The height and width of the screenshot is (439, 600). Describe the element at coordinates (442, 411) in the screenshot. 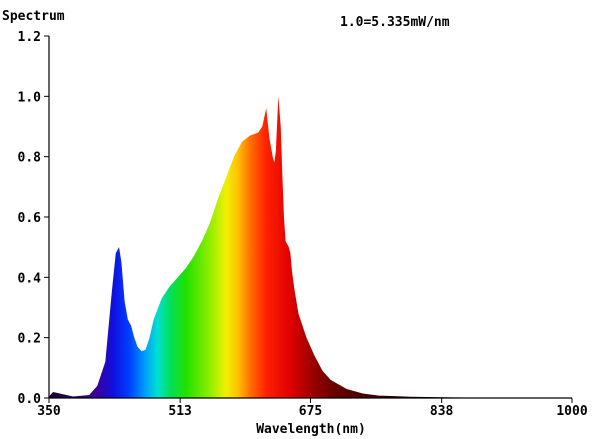

I see `x-tick-label: 838` at that location.